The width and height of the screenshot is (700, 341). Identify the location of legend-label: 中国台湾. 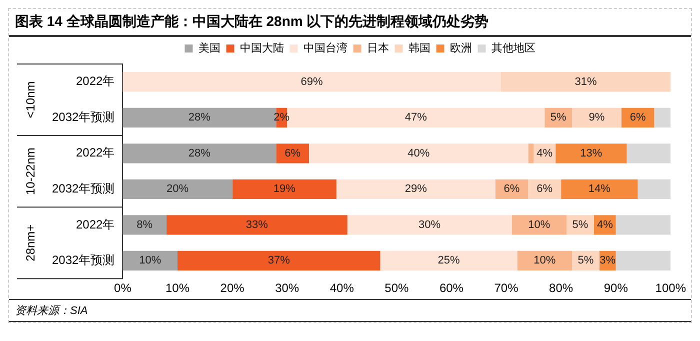
(325, 48).